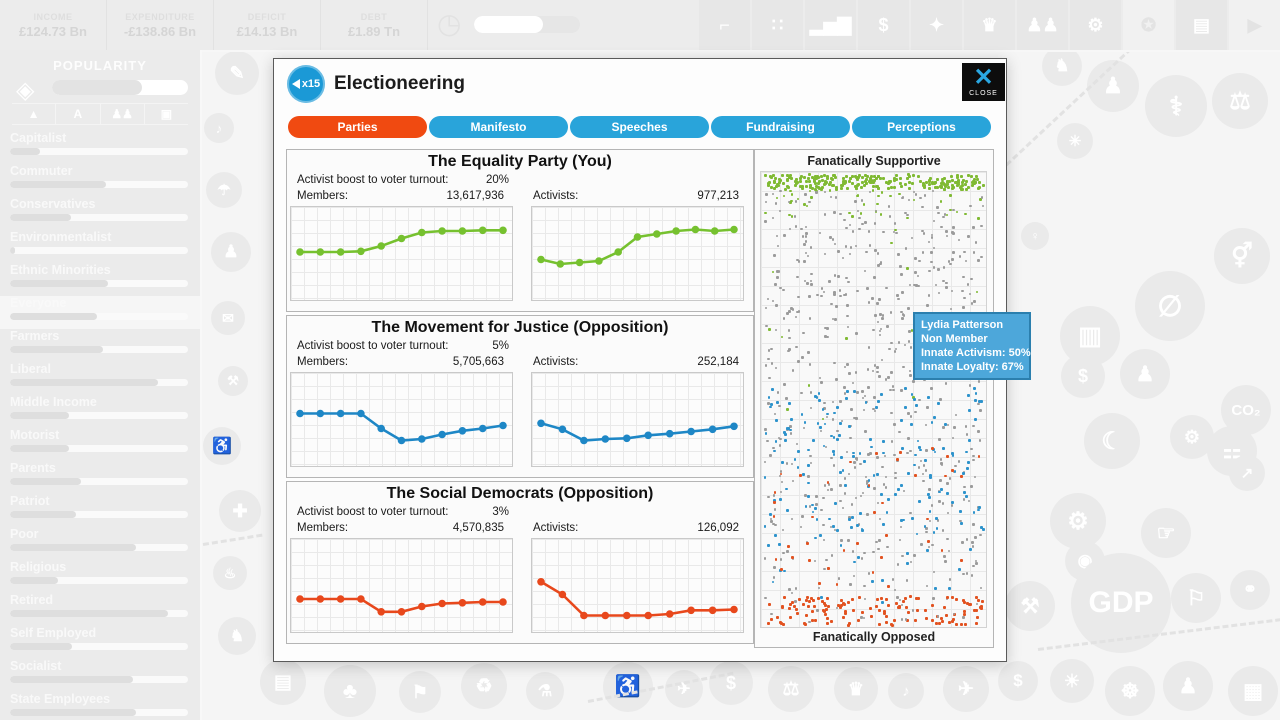 Image resolution: width=1280 pixels, height=720 pixels. What do you see at coordinates (498, 127) in the screenshot?
I see `tab-manifesto: Manifesto` at bounding box center [498, 127].